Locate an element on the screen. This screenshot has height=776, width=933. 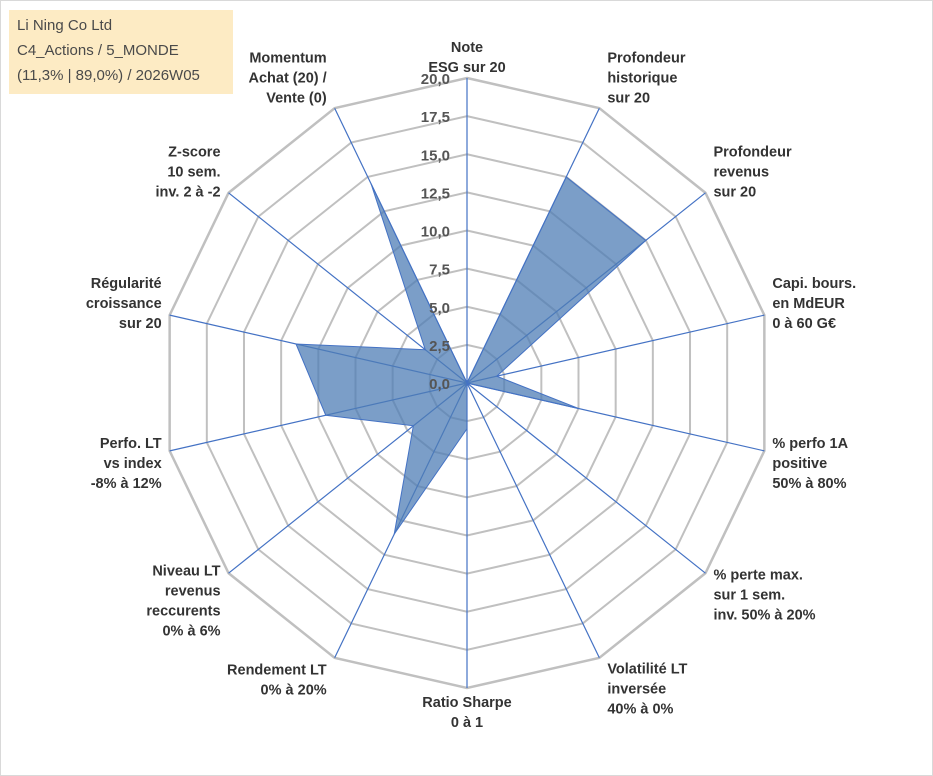
axis-label: Z-score 10 sem. inv. 2 à -2 is located at coordinates (188, 173).